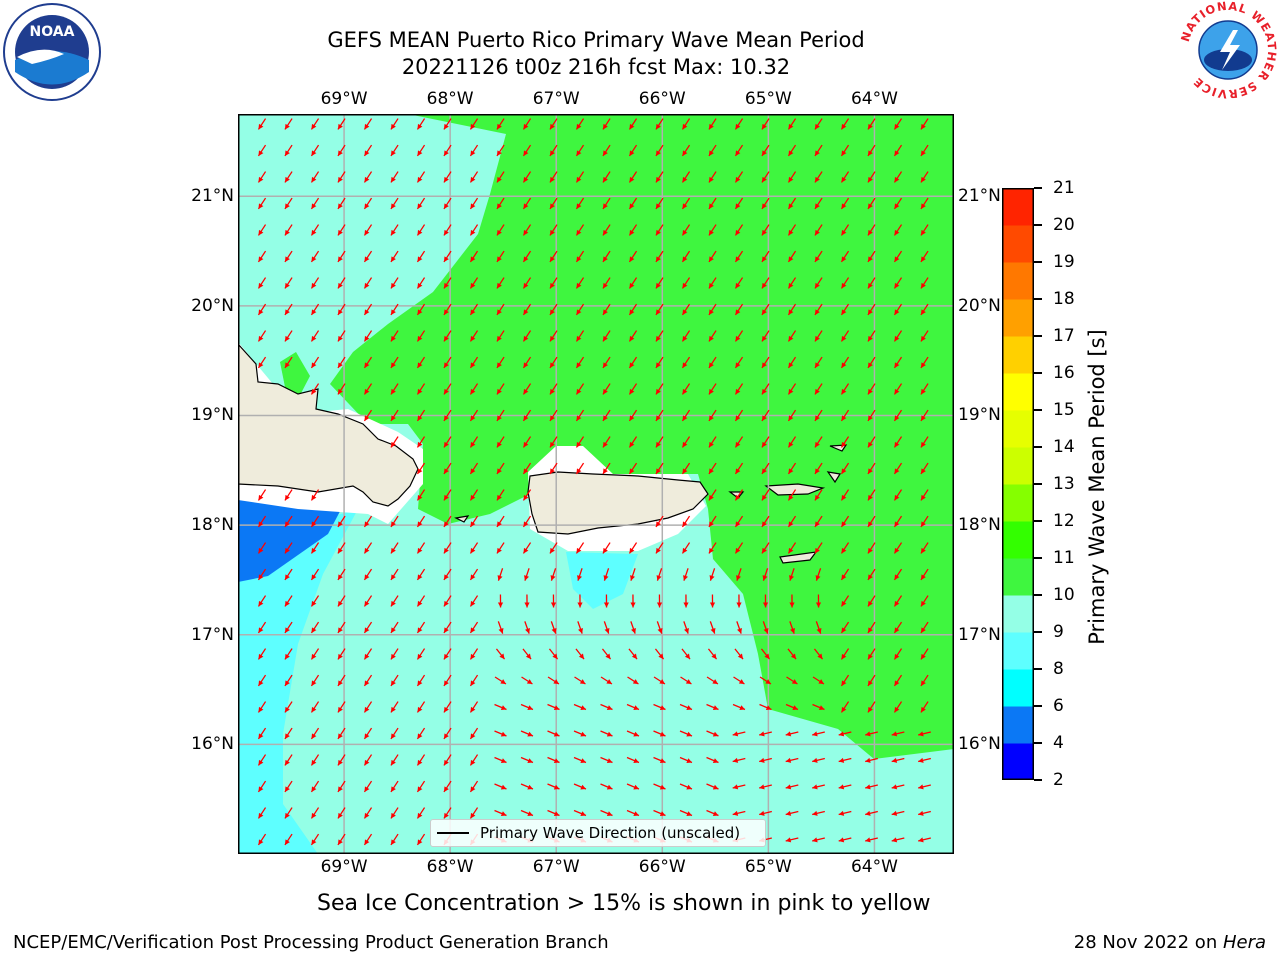  I want to click on colorbar-tick-label: 18, so click(1064, 299).